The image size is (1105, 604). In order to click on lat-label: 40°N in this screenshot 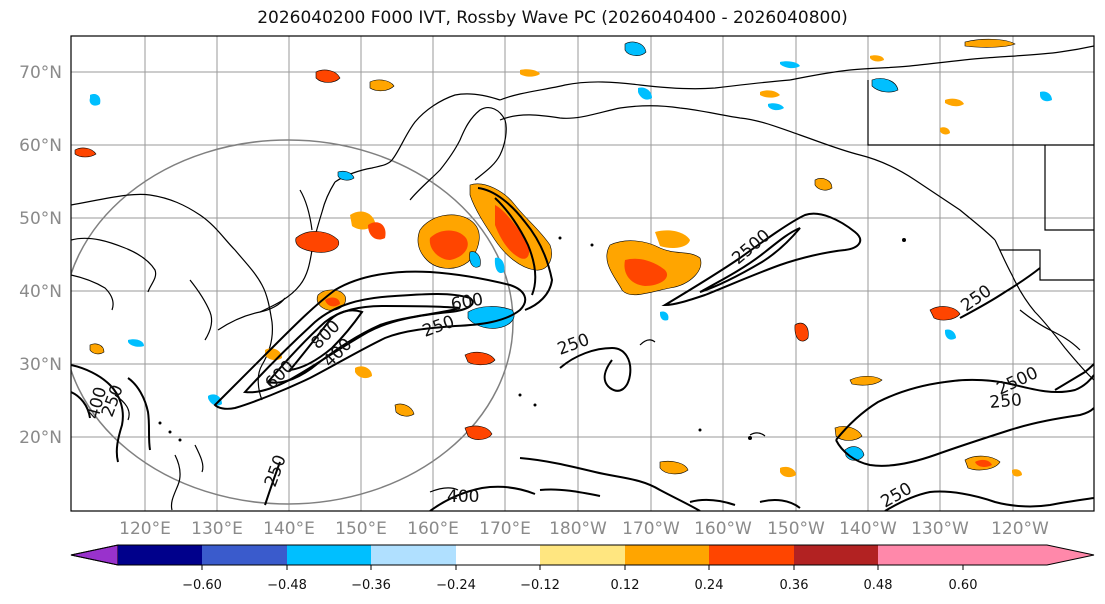, I will do `click(40, 292)`.